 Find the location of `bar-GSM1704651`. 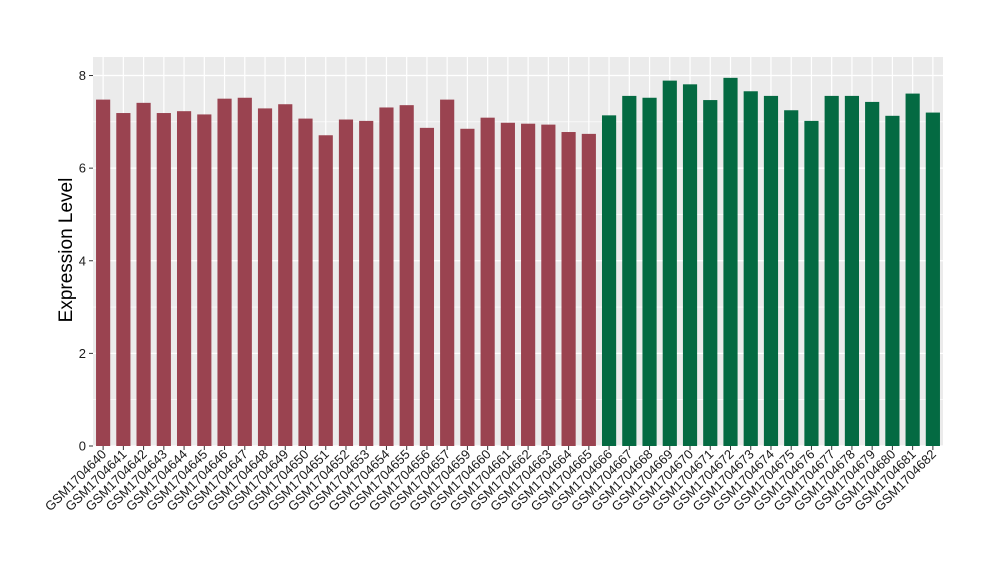

bar-GSM1704651 is located at coordinates (325, 290).